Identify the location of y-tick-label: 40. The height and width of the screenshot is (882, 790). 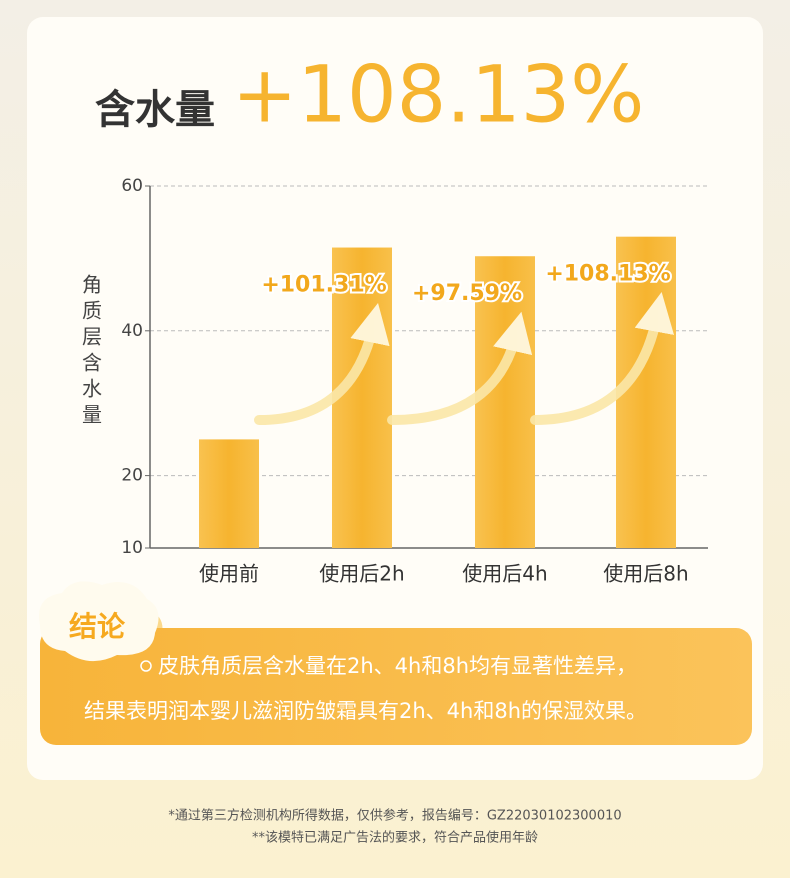
(132, 331).